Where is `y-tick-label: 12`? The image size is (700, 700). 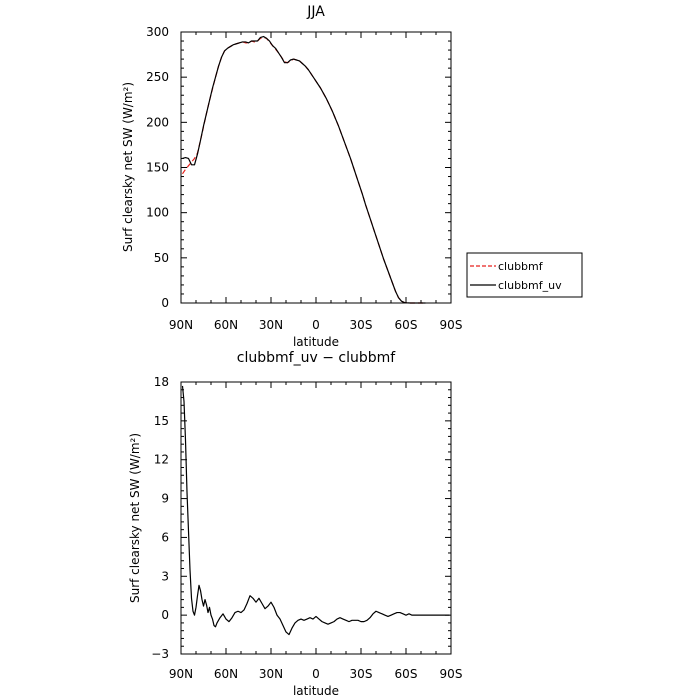 y-tick-label: 12 is located at coordinates (161, 460).